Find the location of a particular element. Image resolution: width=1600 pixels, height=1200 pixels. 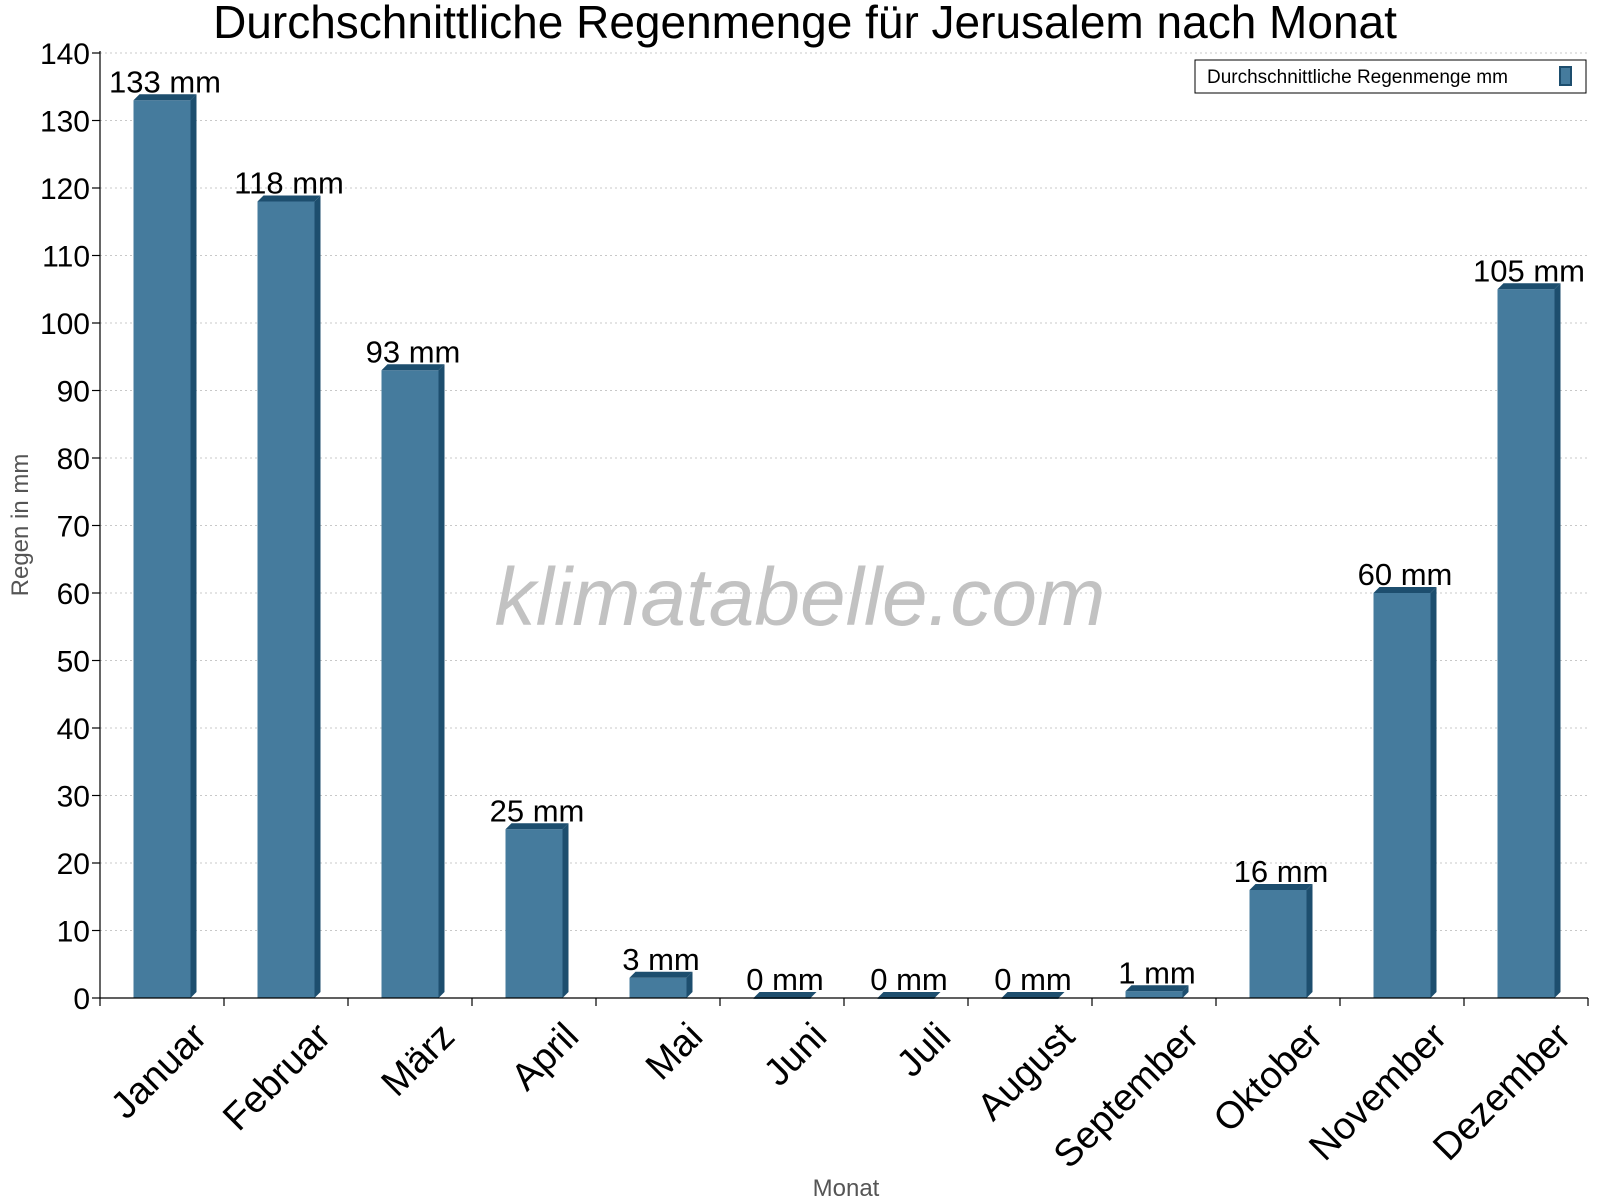

y-tick-label: 100 is located at coordinates (65, 324).